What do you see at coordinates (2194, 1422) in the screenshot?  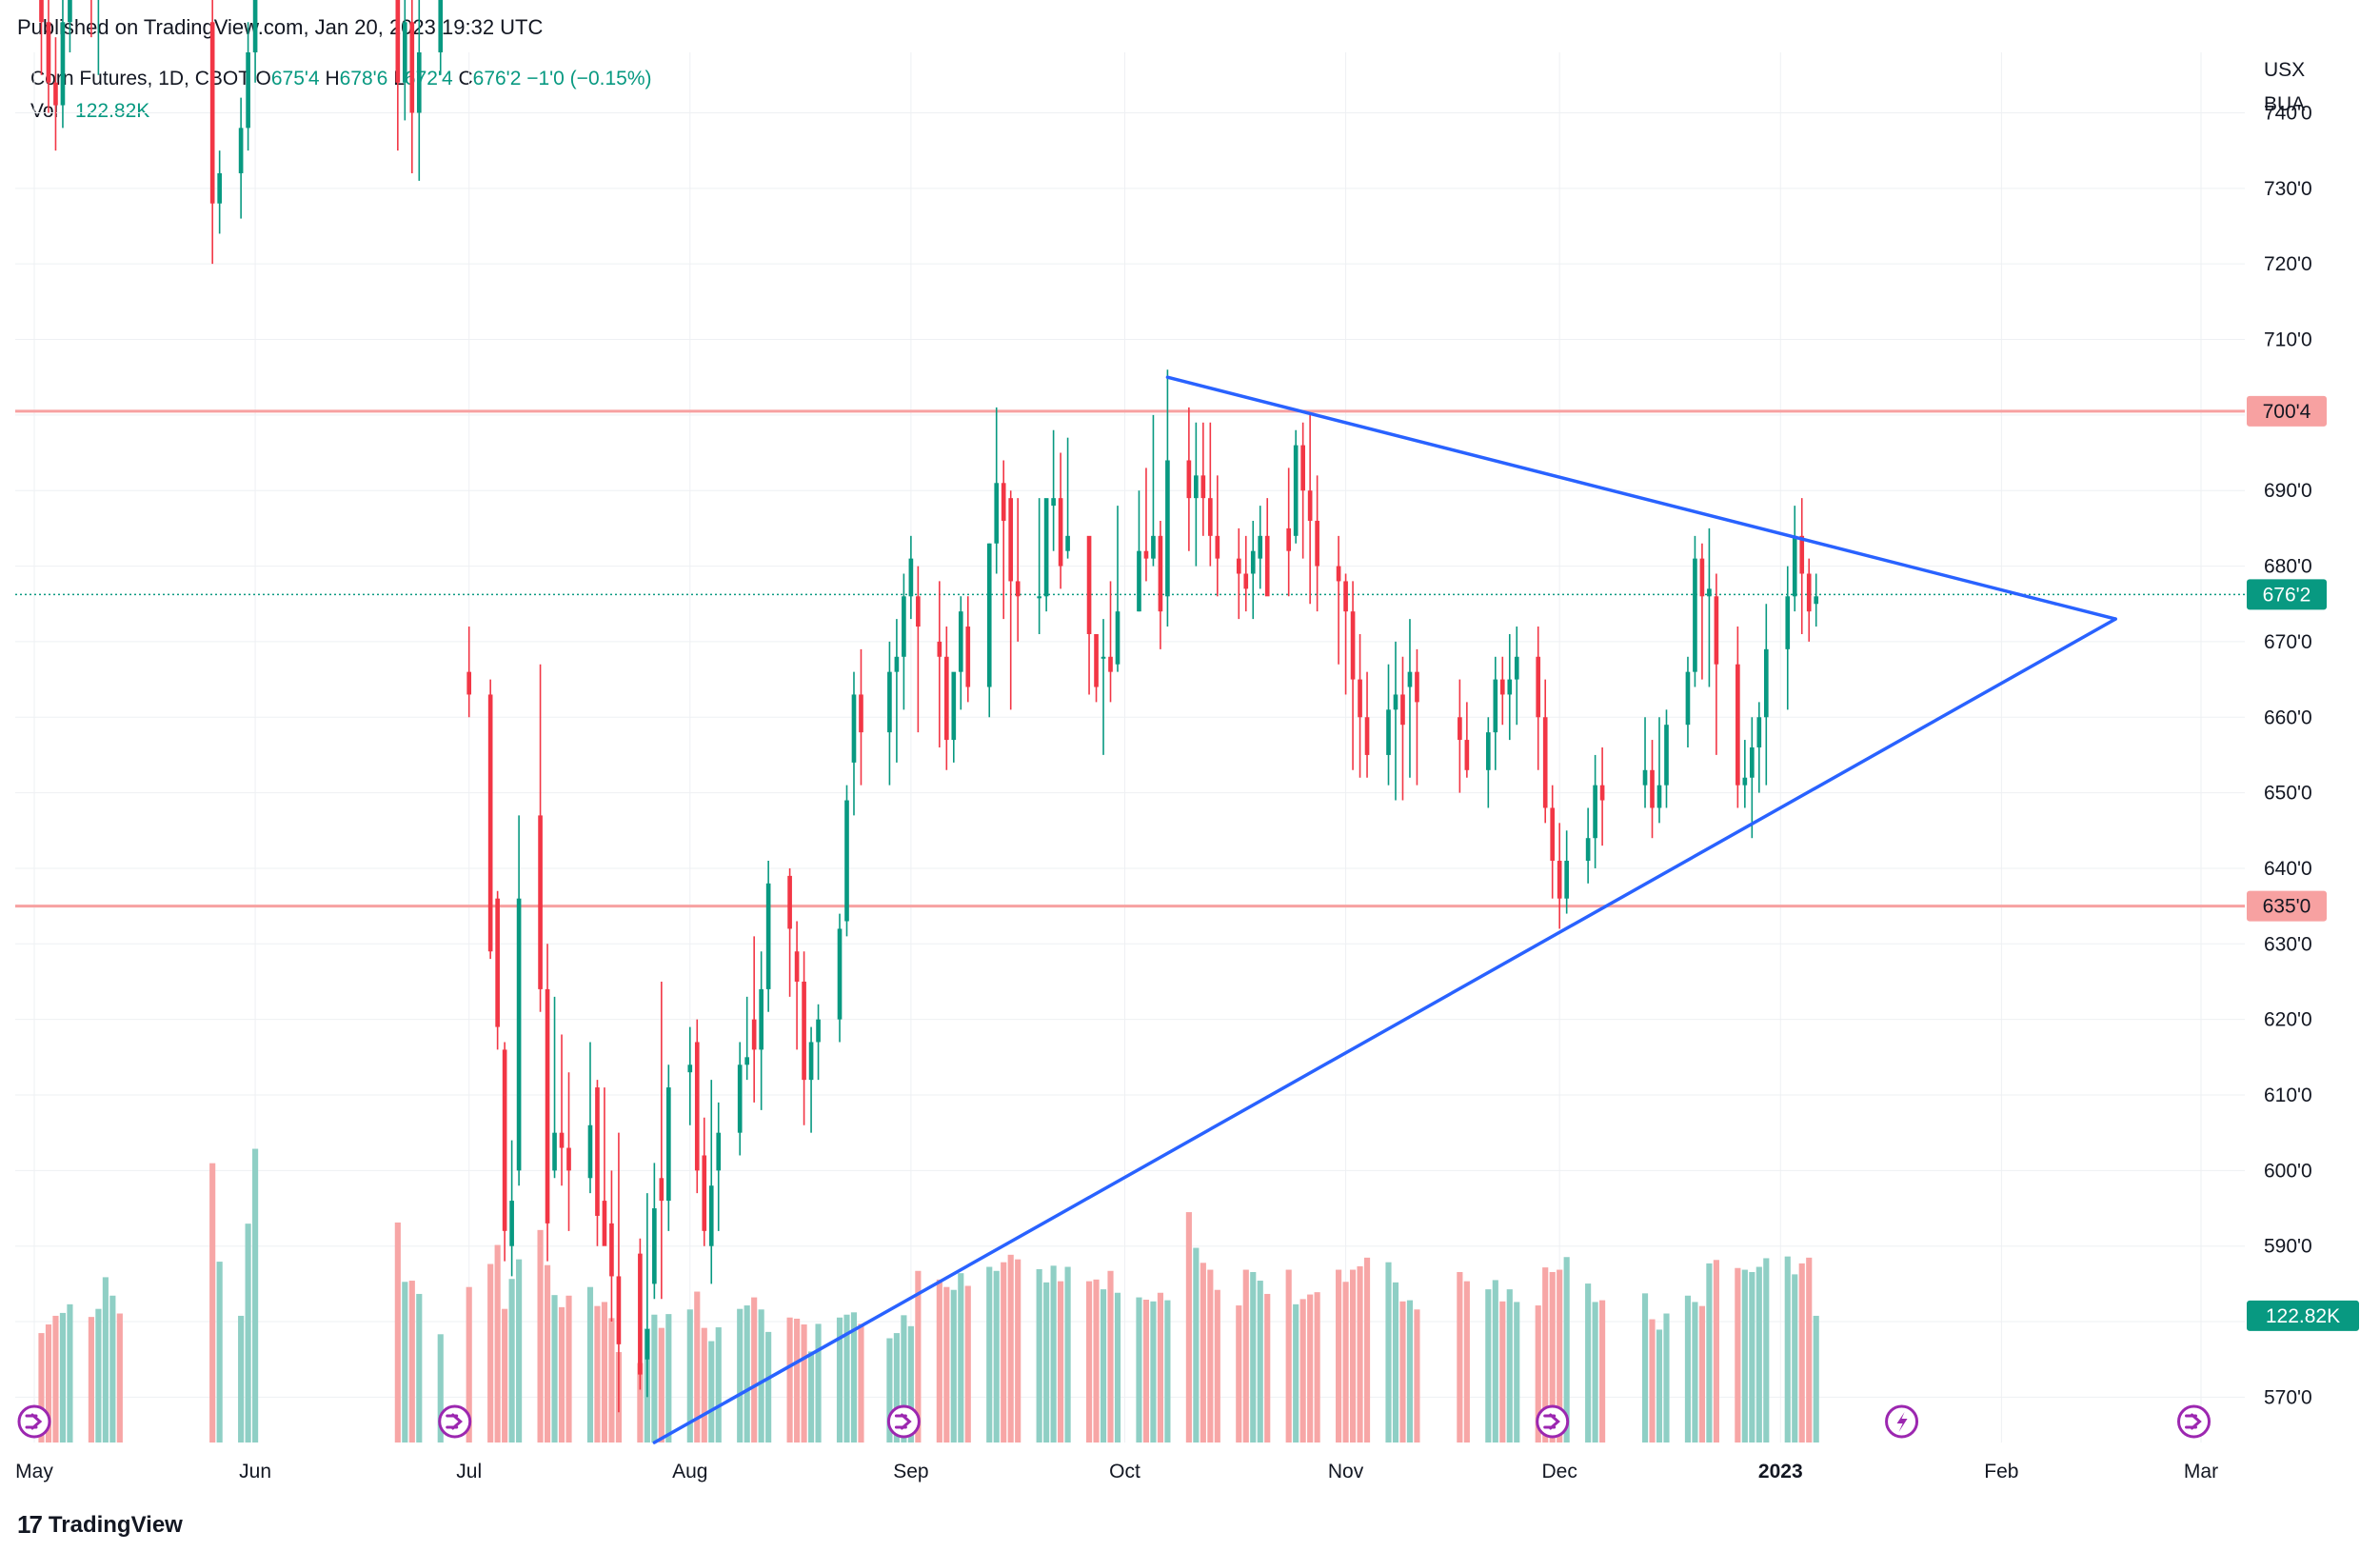 I see `event-marker-ring` at bounding box center [2194, 1422].